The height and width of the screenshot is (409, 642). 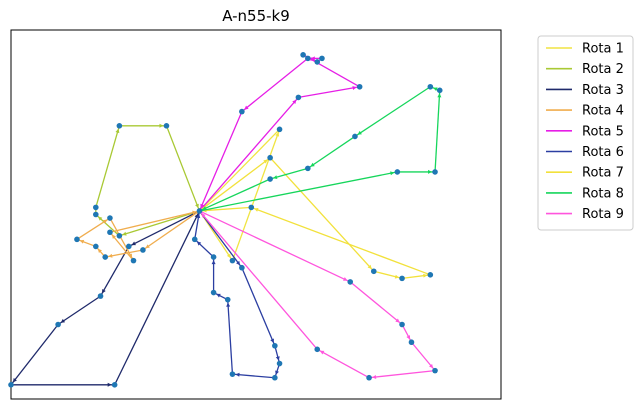 What do you see at coordinates (256, 16) in the screenshot?
I see `chart-title: A-n55-k9` at bounding box center [256, 16].